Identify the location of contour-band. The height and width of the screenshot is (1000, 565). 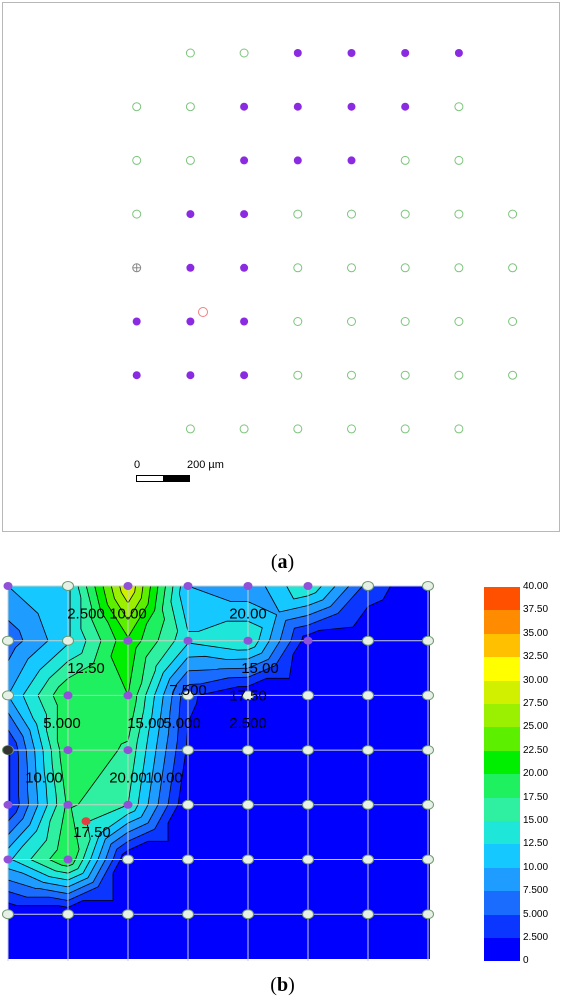
(127, 603).